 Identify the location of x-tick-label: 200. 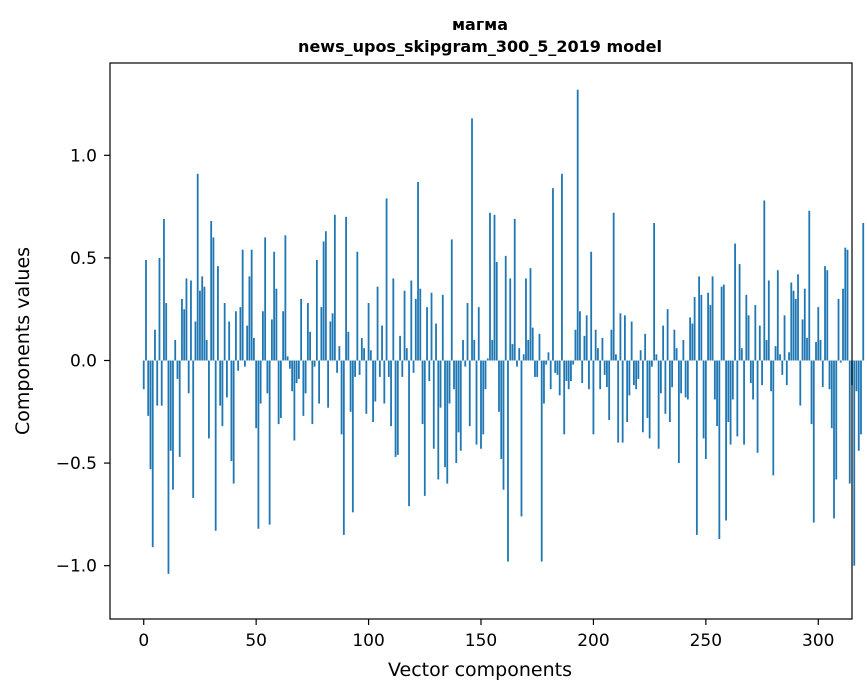
(593, 641).